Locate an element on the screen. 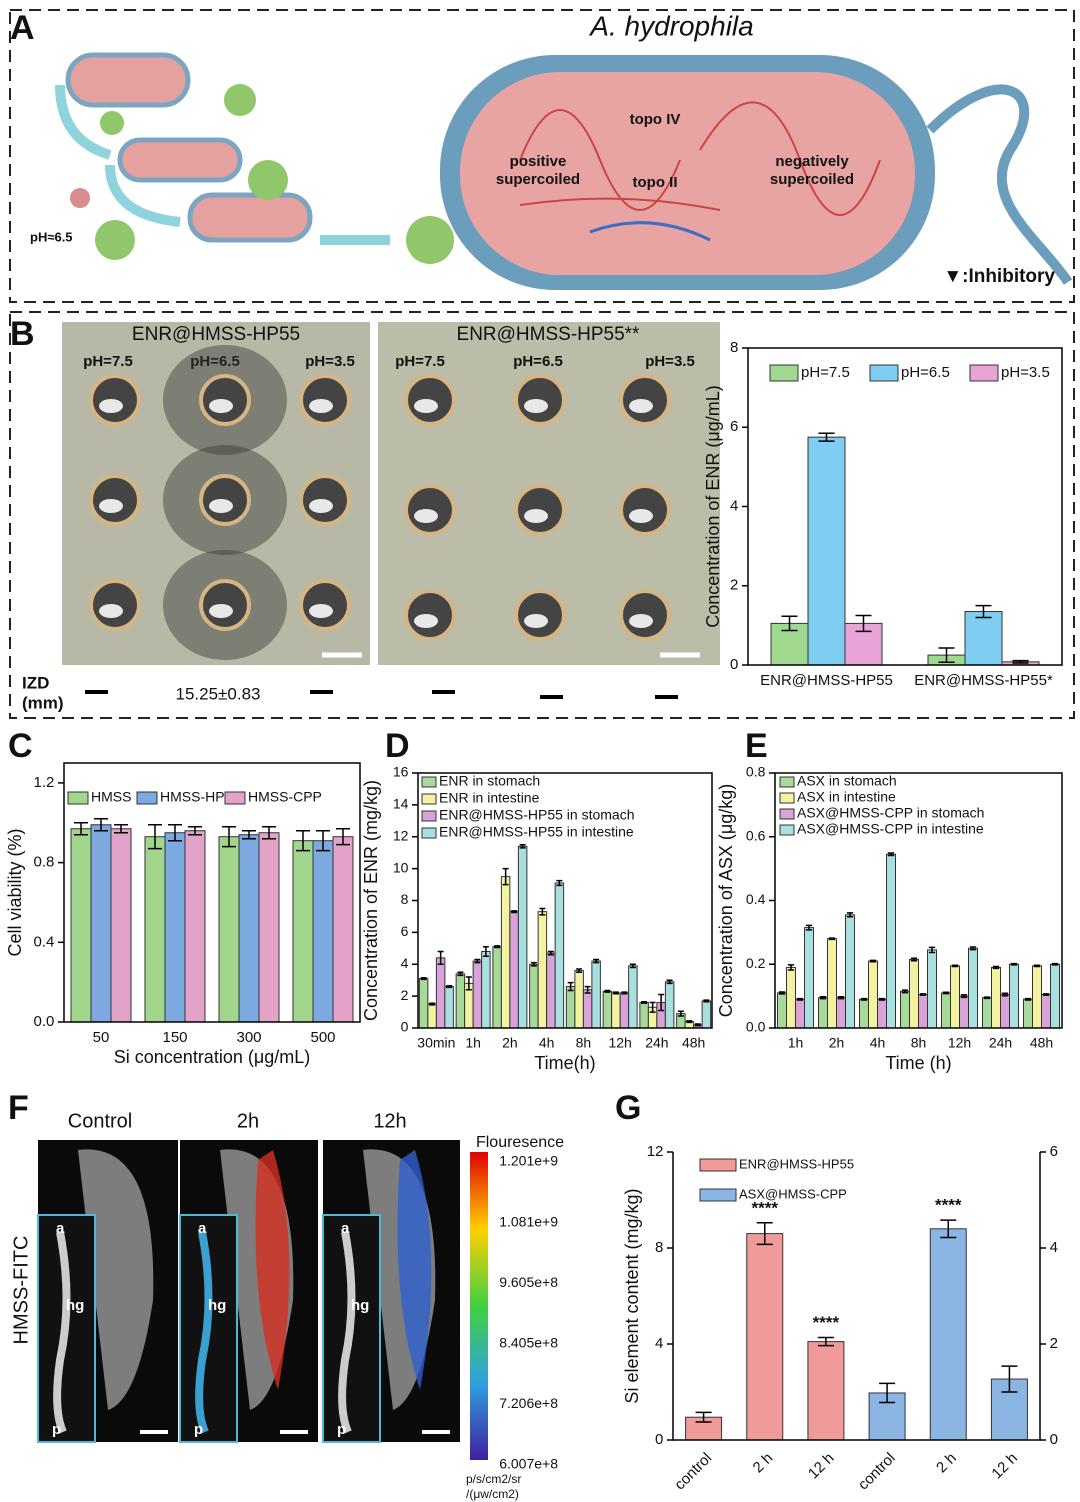 The height and width of the screenshot is (1502, 1080). significance-label: **** is located at coordinates (826, 1322).